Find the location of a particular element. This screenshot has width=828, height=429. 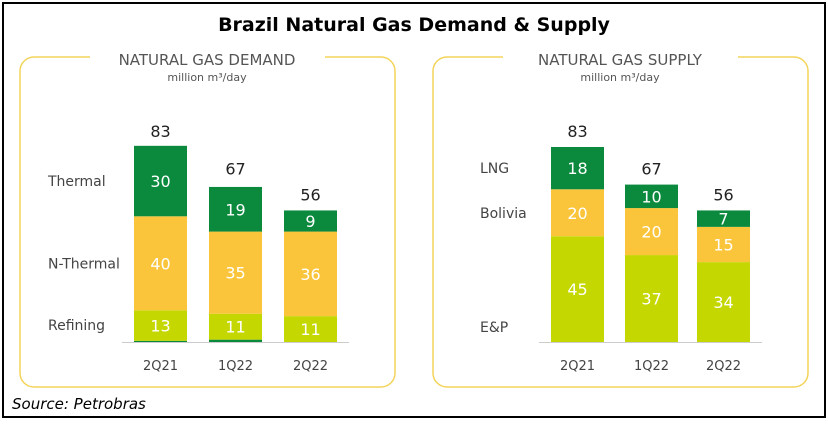

data-label: 18 is located at coordinates (577, 168).